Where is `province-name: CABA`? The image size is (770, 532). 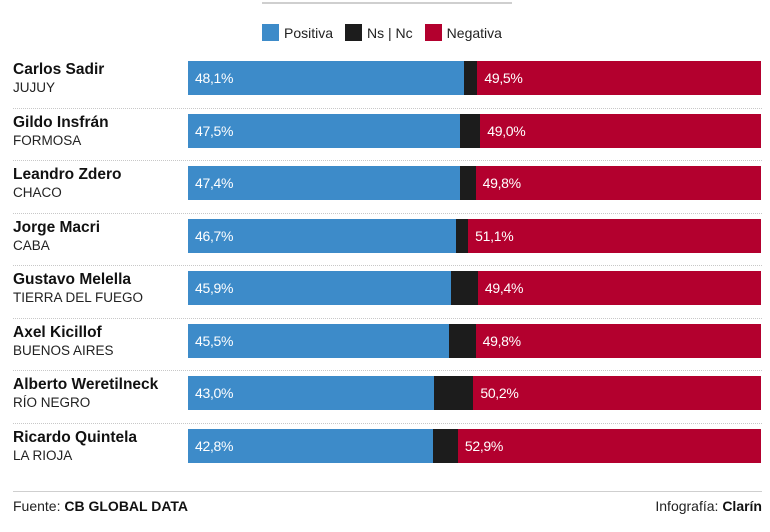
province-name: CABA is located at coordinates (31, 245).